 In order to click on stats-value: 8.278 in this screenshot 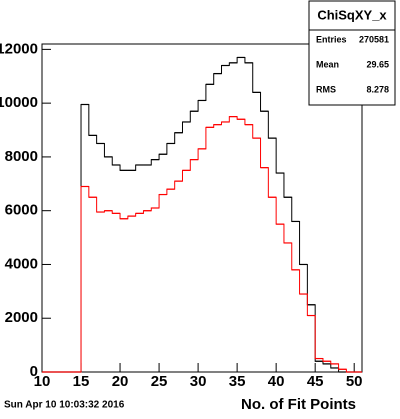, I will do `click(377, 89)`.